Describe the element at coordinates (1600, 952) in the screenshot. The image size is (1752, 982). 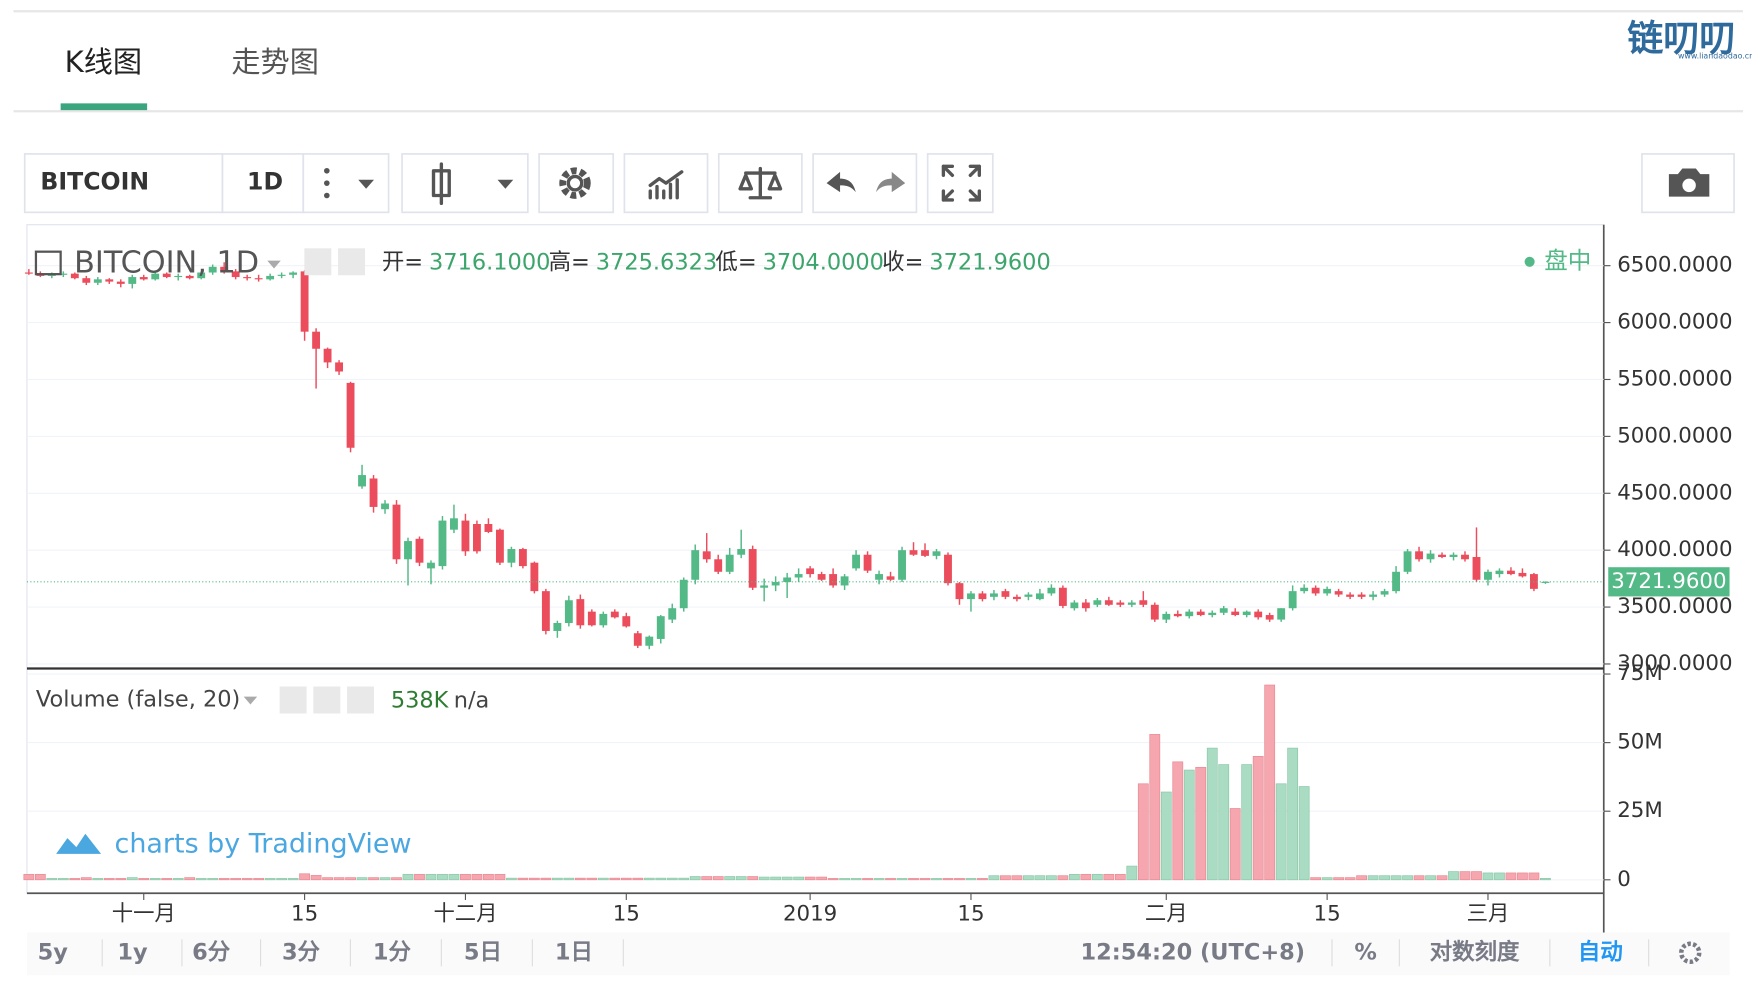
I see `auto-toggle: 自动` at that location.